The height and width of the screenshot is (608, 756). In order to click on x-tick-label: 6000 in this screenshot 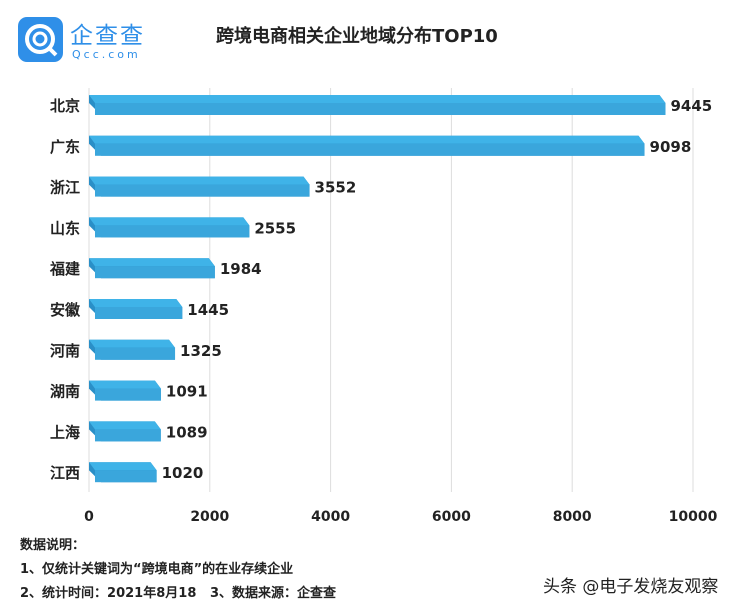, I will do `click(451, 517)`.